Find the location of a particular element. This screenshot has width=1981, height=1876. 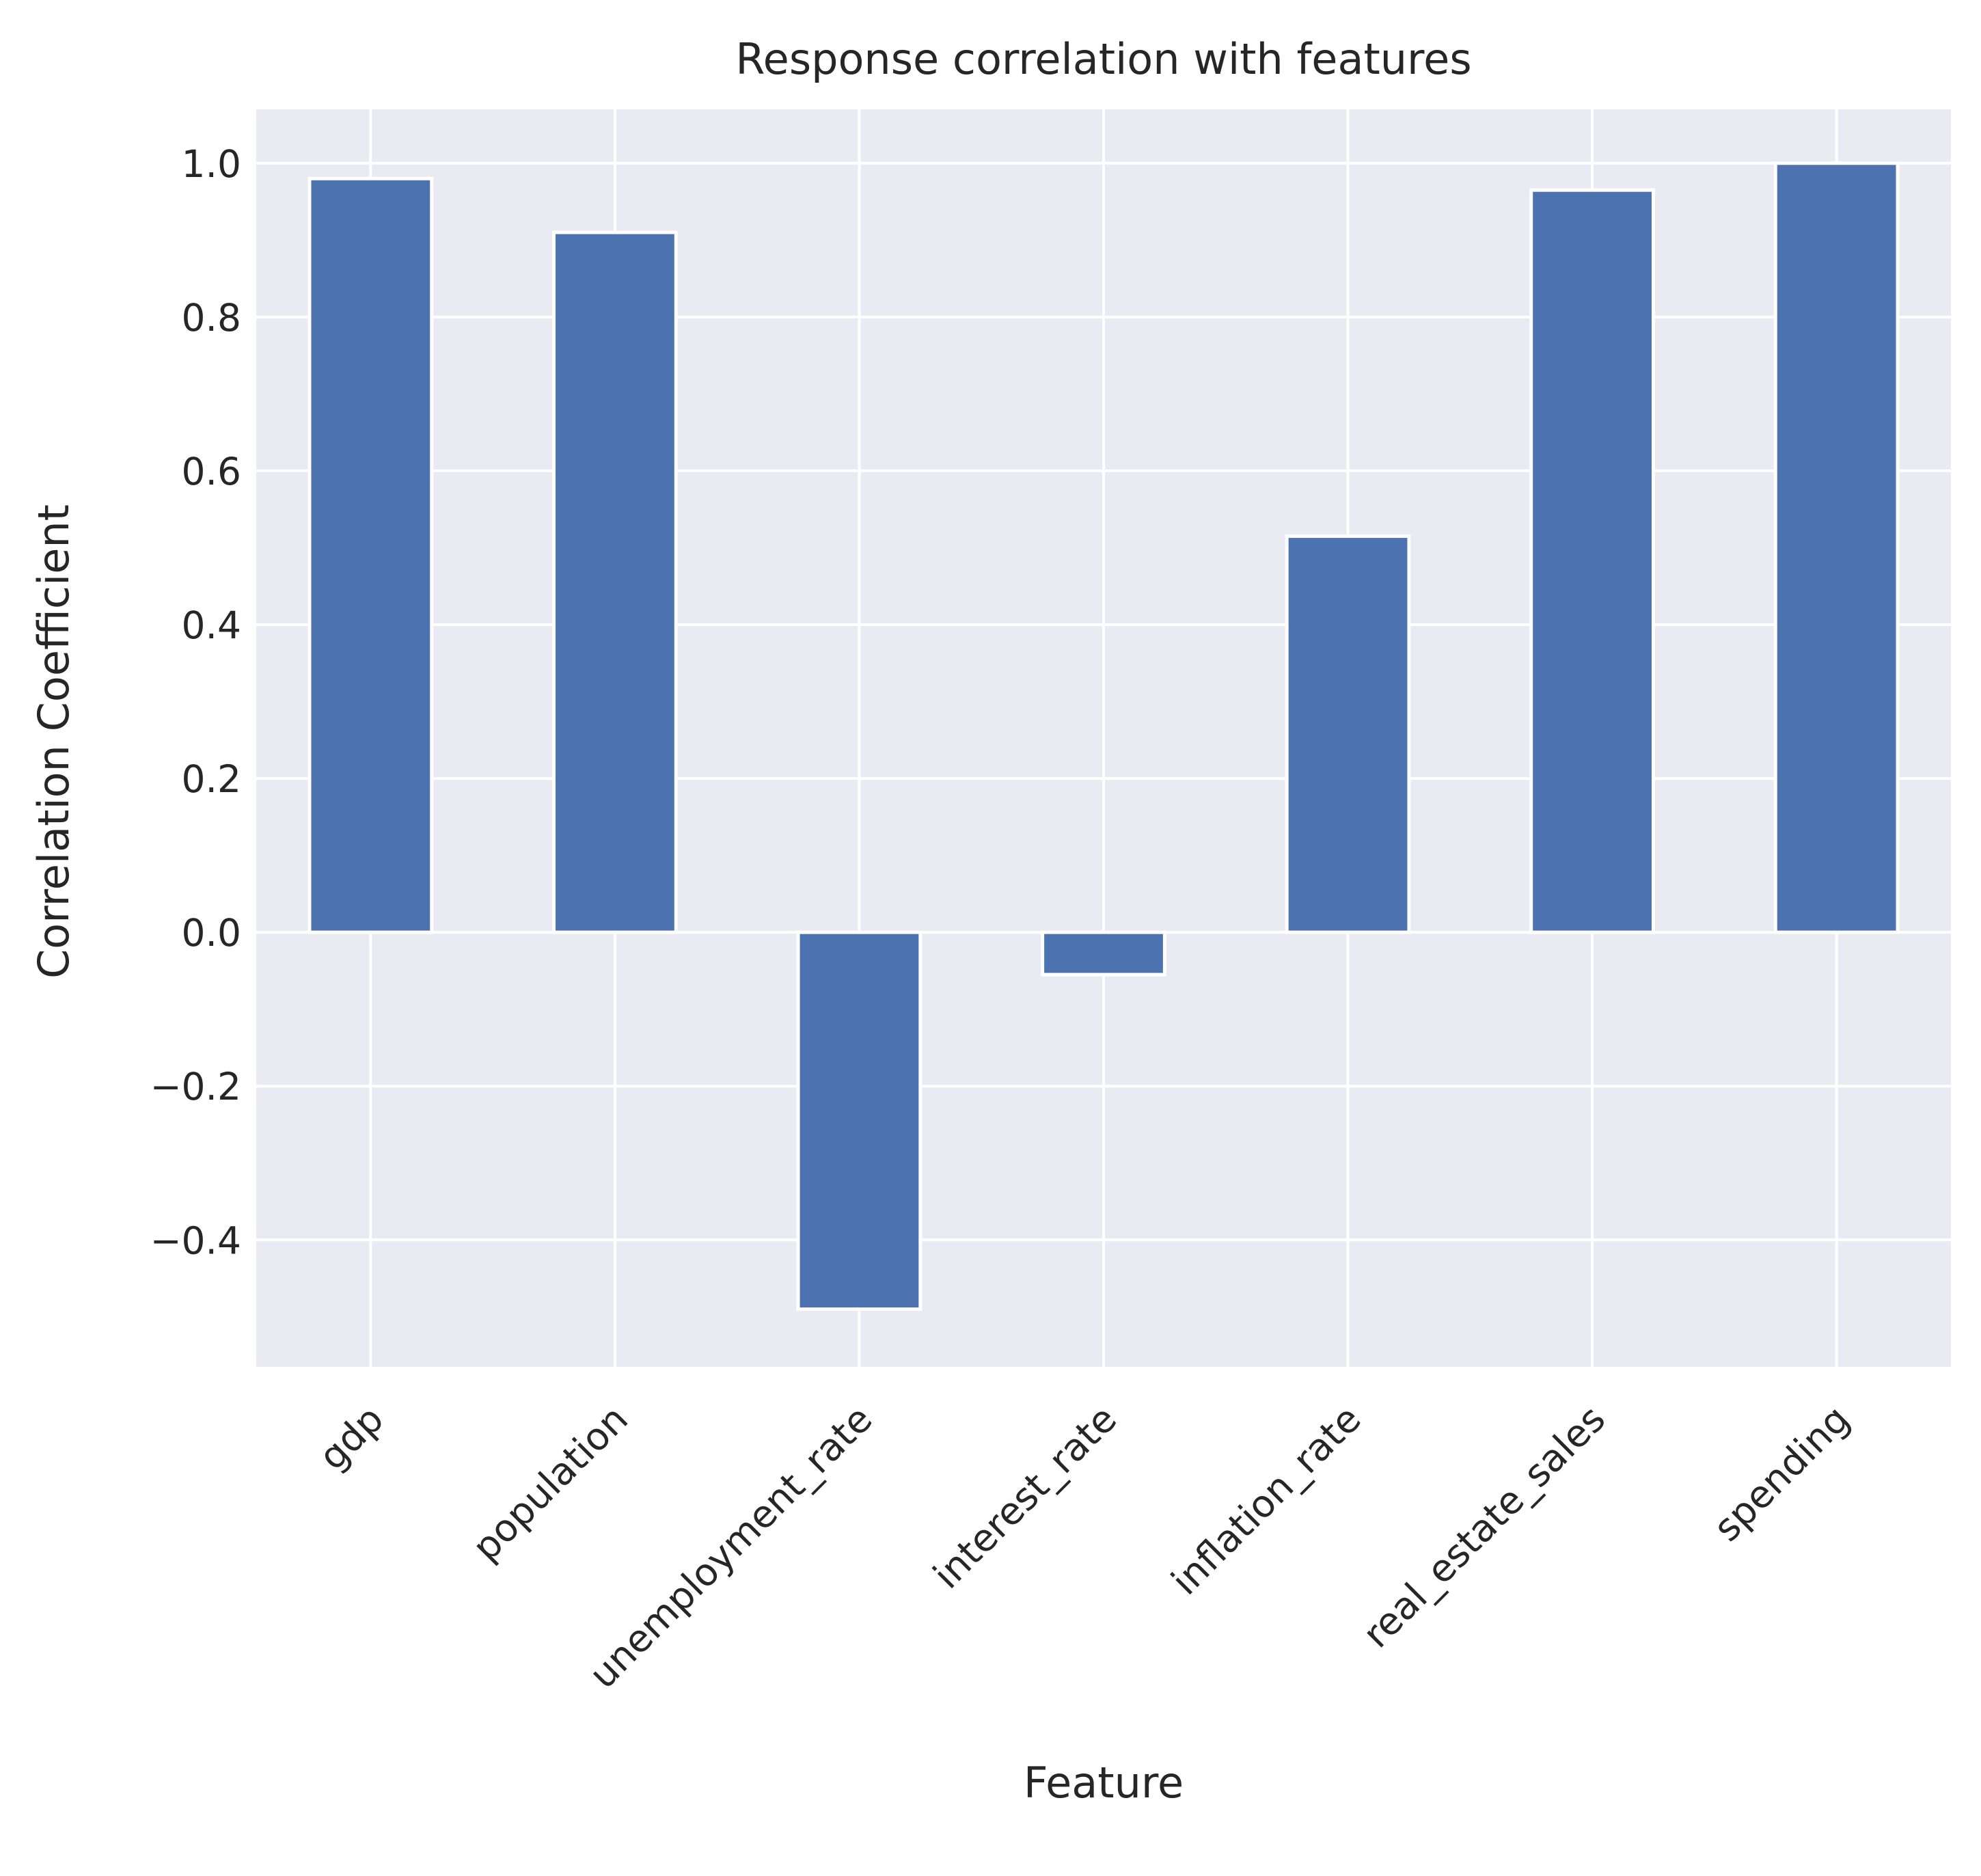

x-axis-label: Feature is located at coordinates (1104, 1783).